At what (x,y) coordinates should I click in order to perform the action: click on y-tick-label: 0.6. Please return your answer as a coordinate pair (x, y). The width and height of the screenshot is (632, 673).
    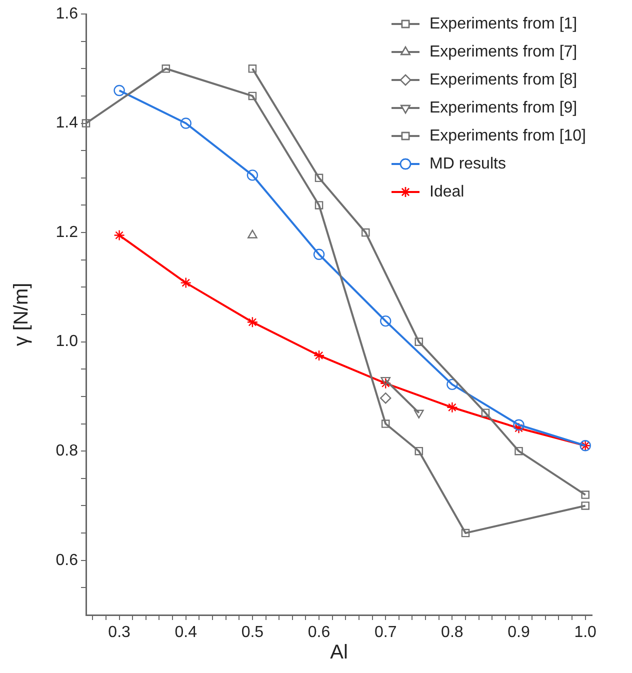
    Looking at the image, I should click on (67, 560).